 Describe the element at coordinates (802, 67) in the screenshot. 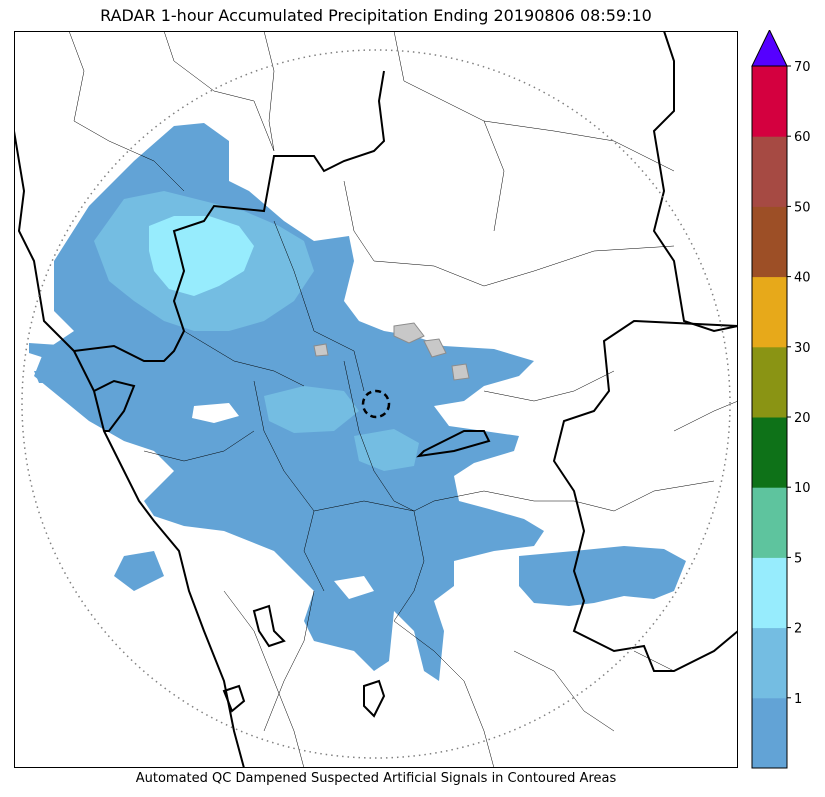

I see `colorbar-tick-label: 70` at that location.